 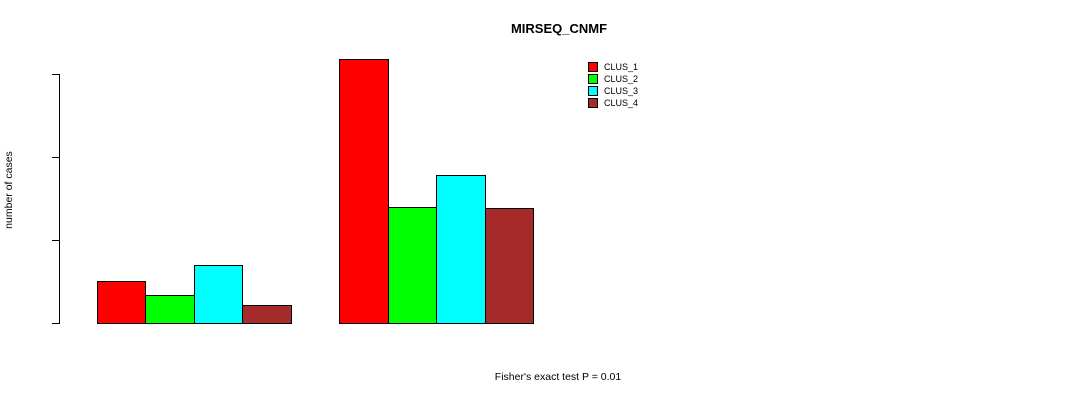 What do you see at coordinates (621, 66) in the screenshot?
I see `legend-label: CLUS_1` at bounding box center [621, 66].